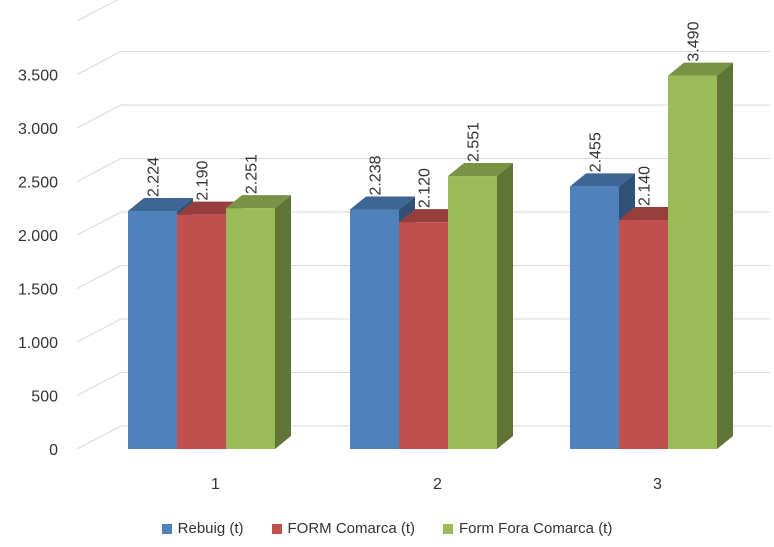  What do you see at coordinates (38, 290) in the screenshot?
I see `y-tick-label: 1.500` at bounding box center [38, 290].